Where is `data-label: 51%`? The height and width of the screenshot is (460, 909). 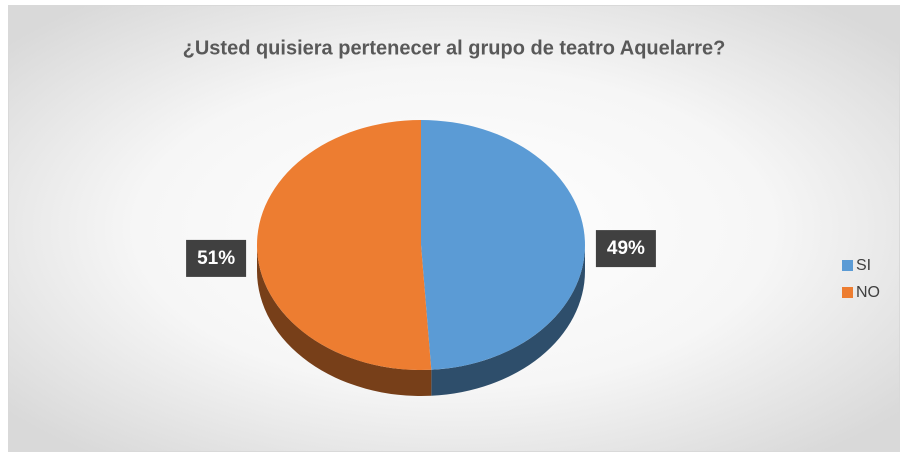
data-label: 51% is located at coordinates (216, 258).